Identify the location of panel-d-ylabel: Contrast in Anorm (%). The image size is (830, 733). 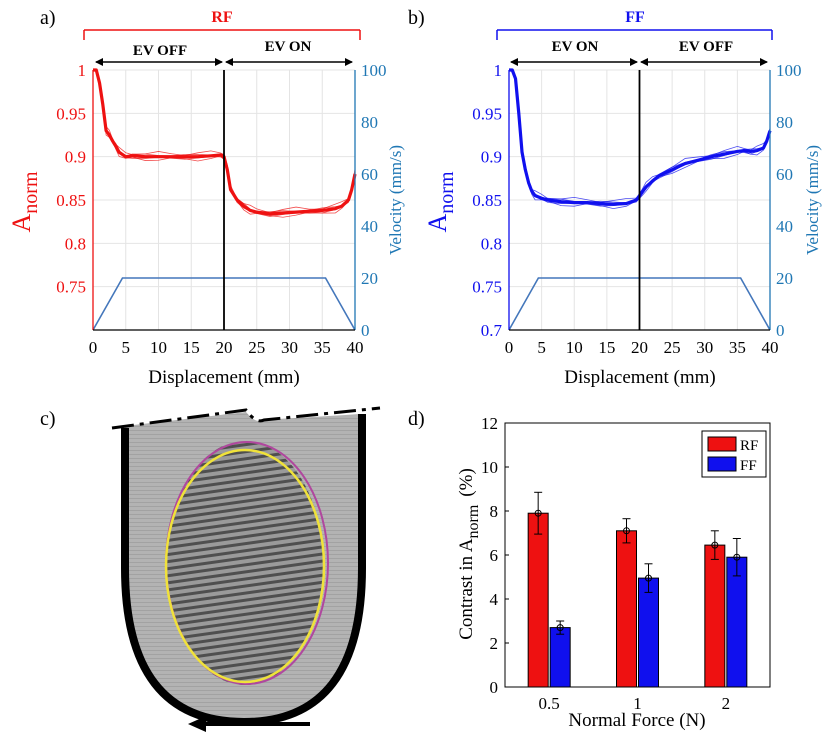
(469, 554).